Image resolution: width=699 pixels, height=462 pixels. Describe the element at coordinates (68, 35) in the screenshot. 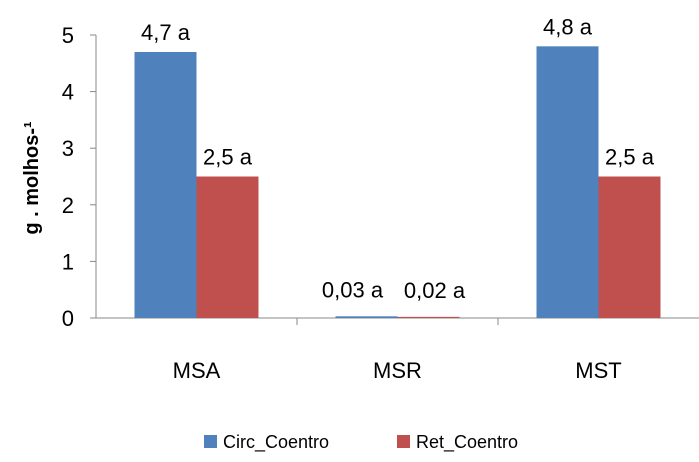

I see `y-tick-label: 5` at that location.